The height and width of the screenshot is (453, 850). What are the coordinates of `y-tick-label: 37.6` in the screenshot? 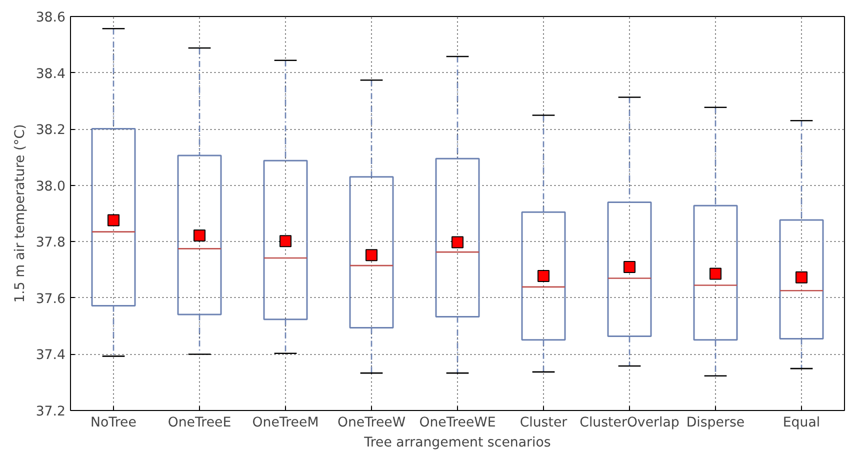 It's located at (51, 299).